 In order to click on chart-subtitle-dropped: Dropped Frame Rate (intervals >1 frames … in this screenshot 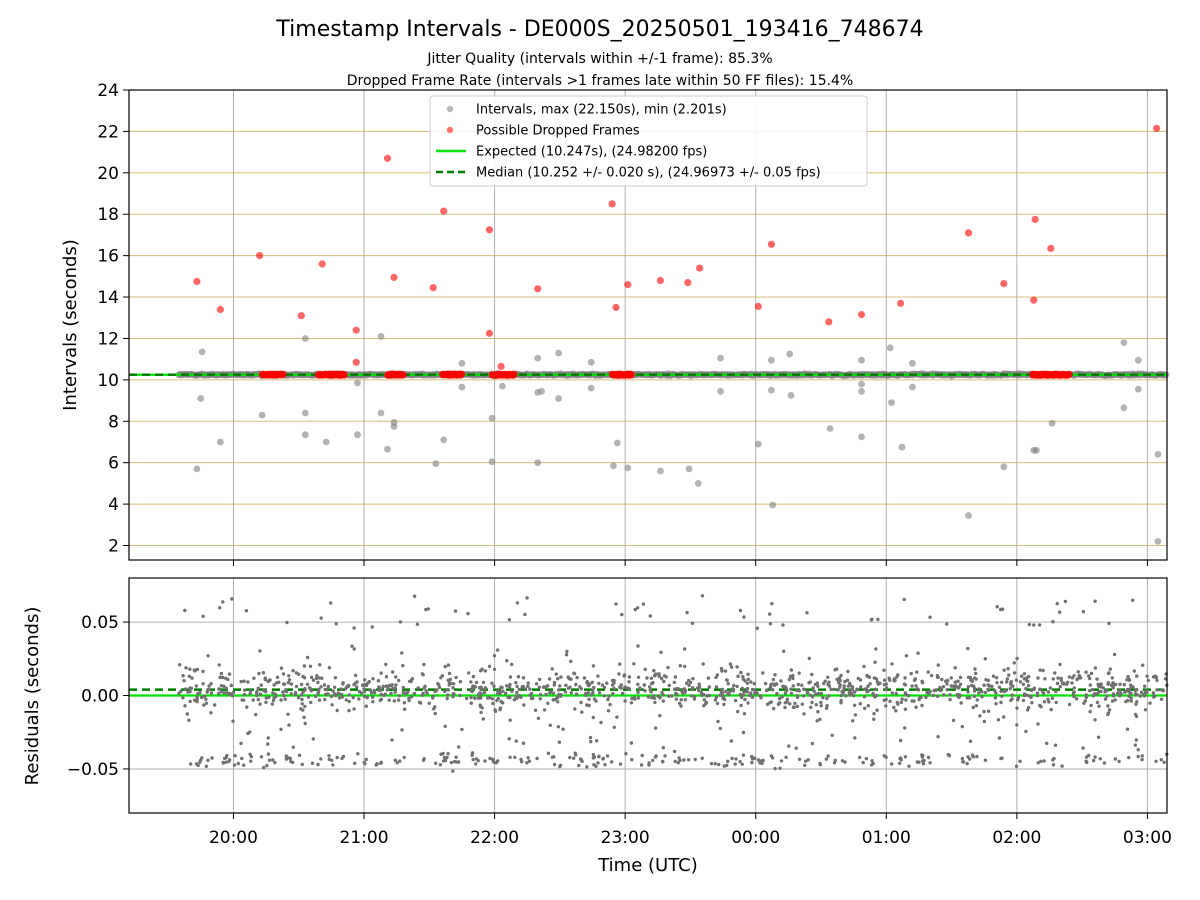, I will do `click(600, 81)`.